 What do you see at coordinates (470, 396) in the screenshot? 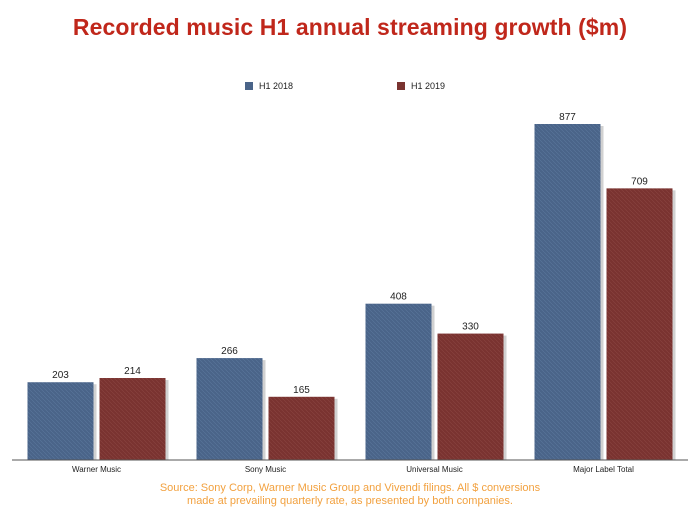
I see `bar-universal-music-h1-2019` at bounding box center [470, 396].